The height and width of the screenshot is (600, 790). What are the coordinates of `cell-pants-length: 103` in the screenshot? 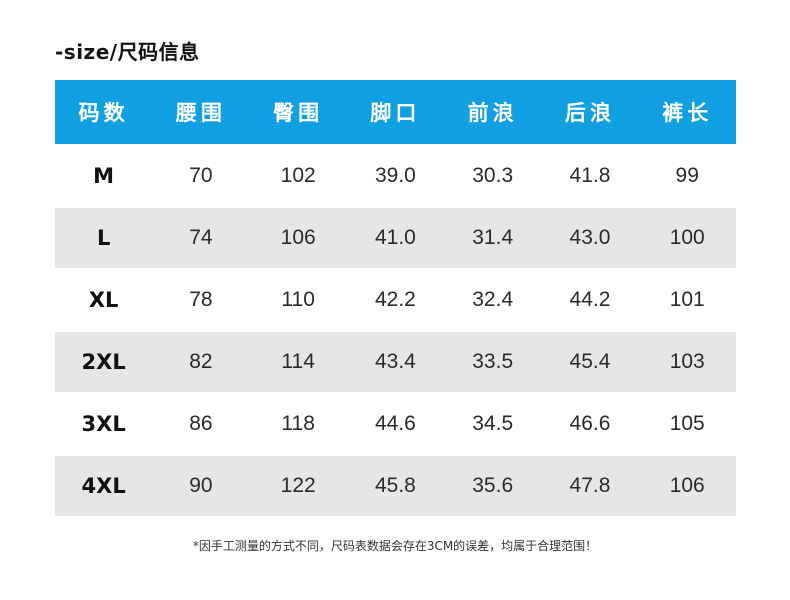 It's located at (687, 361).